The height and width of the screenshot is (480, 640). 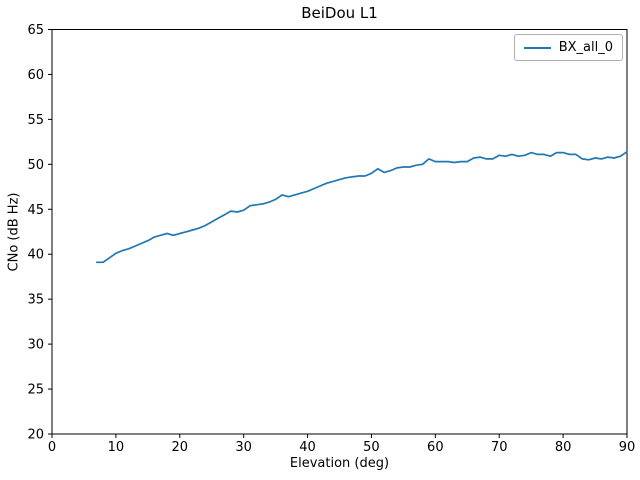 I want to click on y-tick-label: 65, so click(x=35, y=30).